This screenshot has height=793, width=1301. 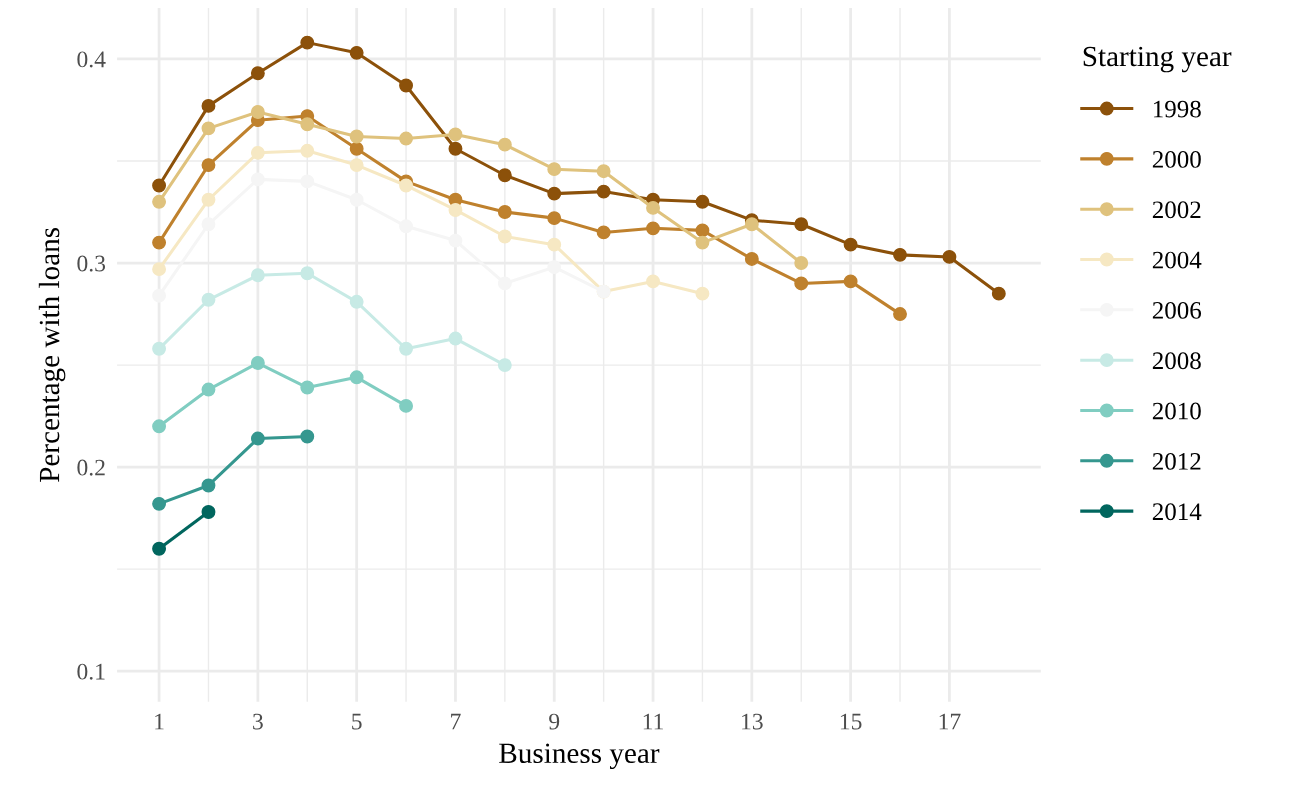 What do you see at coordinates (91, 263) in the screenshot?
I see `y-tick-label: 0.3` at bounding box center [91, 263].